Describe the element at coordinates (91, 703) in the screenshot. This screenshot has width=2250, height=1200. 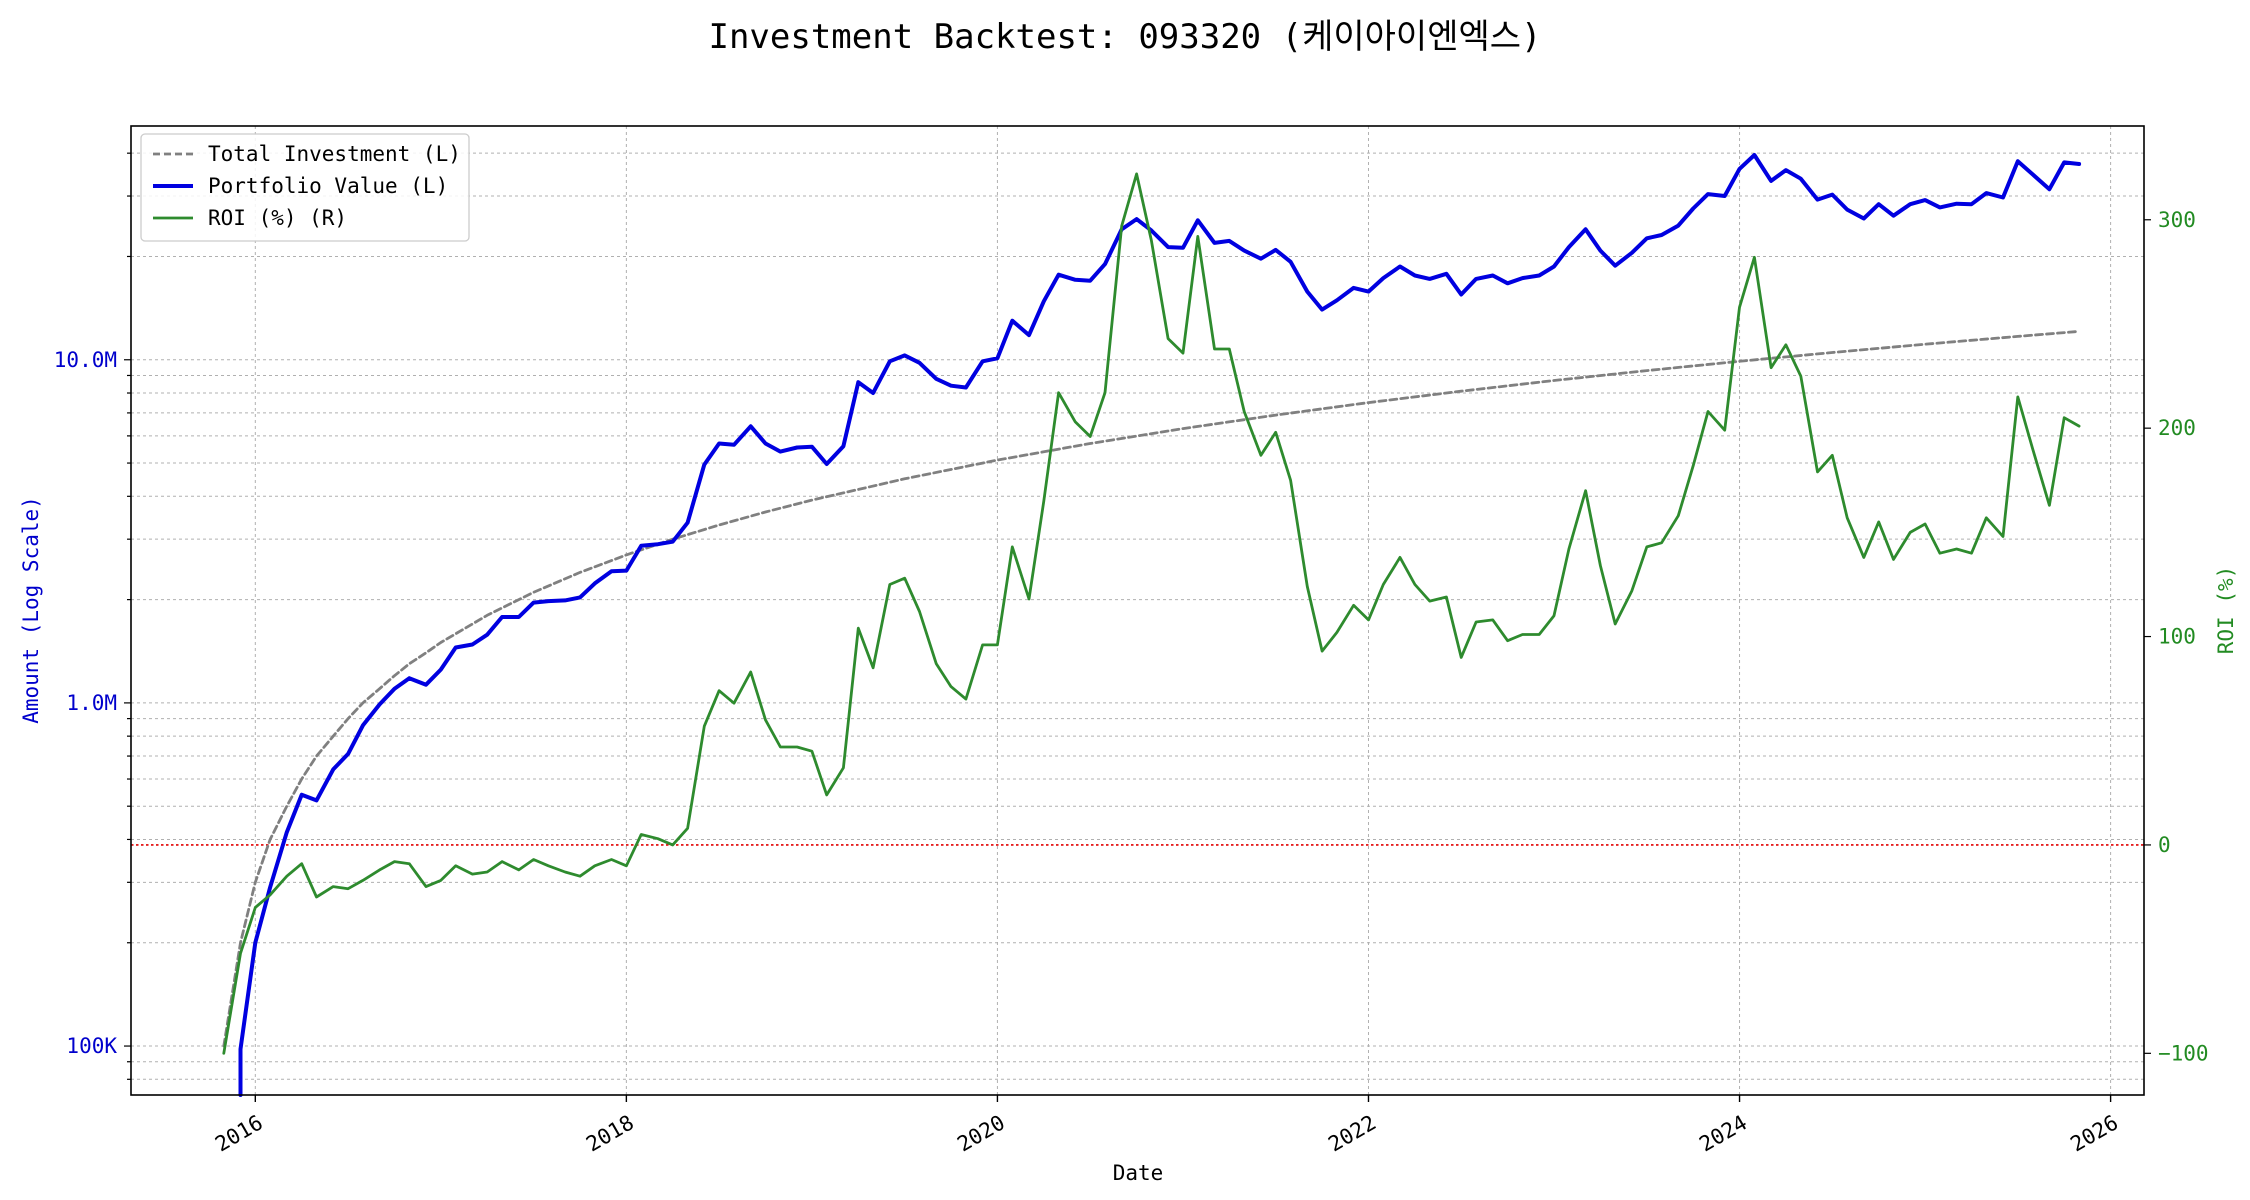
I see `y-left-tick-label: 1.0M` at that location.